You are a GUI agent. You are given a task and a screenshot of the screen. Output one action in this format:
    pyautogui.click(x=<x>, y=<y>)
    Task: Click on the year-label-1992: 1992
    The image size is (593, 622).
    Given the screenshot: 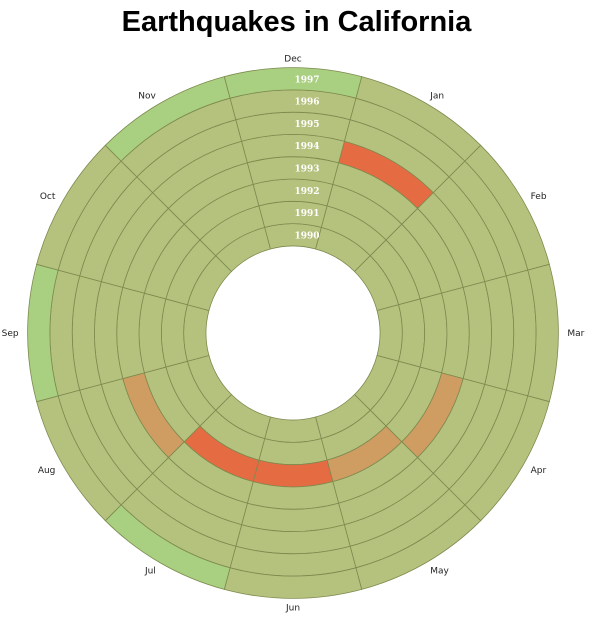 What is the action you would take?
    pyautogui.click(x=306, y=192)
    